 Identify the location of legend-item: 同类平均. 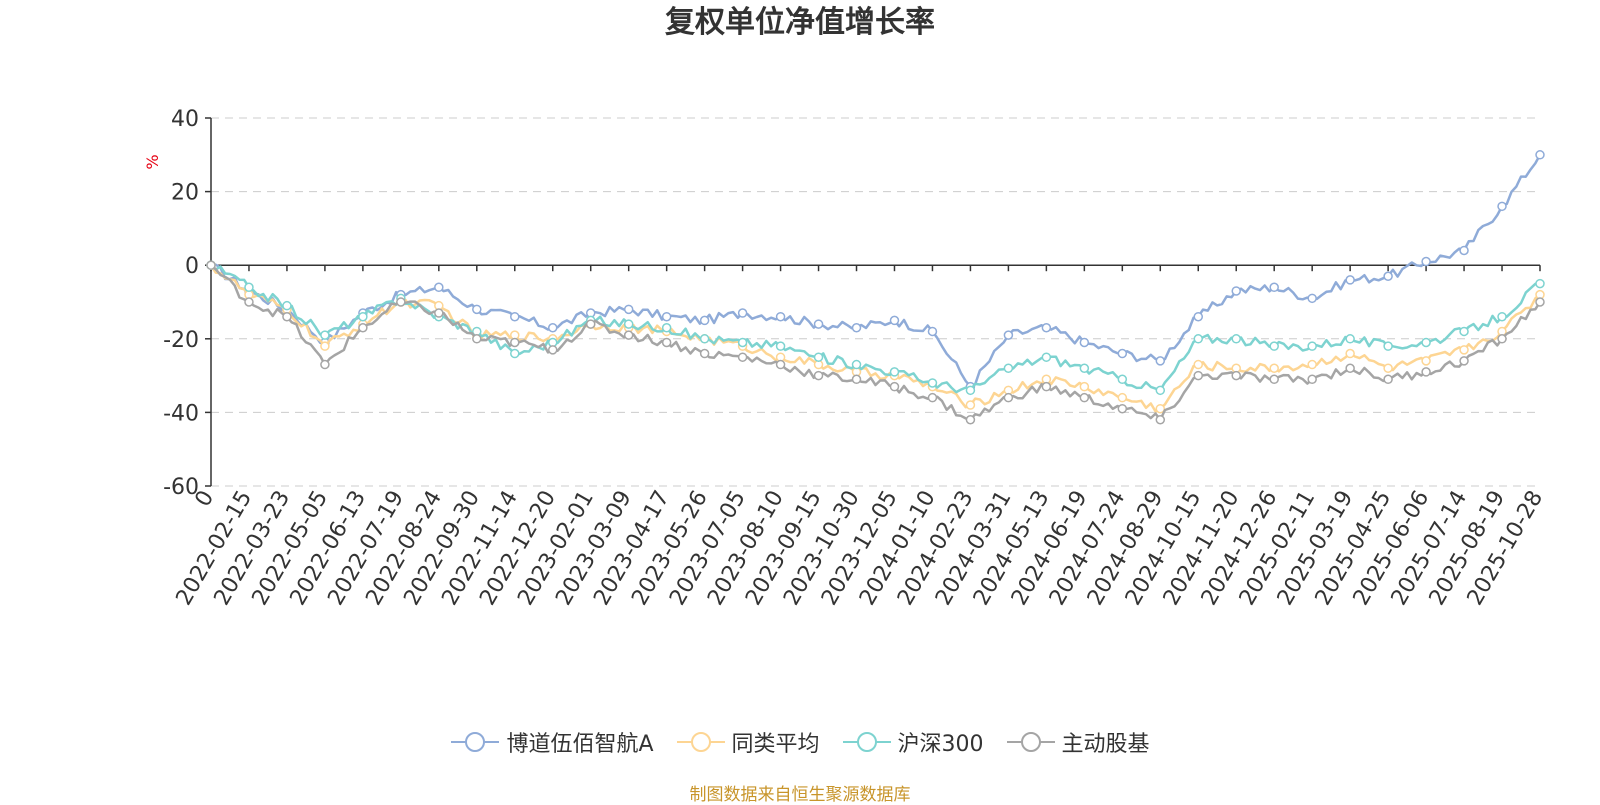
(748, 742).